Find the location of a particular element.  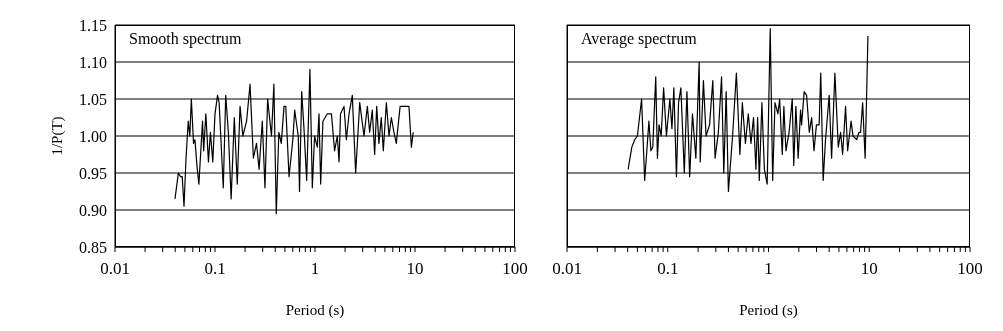

chart-title: Average spectrum is located at coordinates (639, 39).